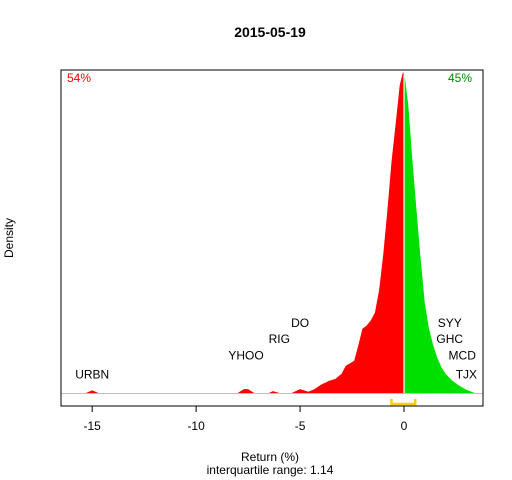  What do you see at coordinates (270, 470) in the screenshot?
I see `iqr-subtitle: interquartile range: 1.14` at bounding box center [270, 470].